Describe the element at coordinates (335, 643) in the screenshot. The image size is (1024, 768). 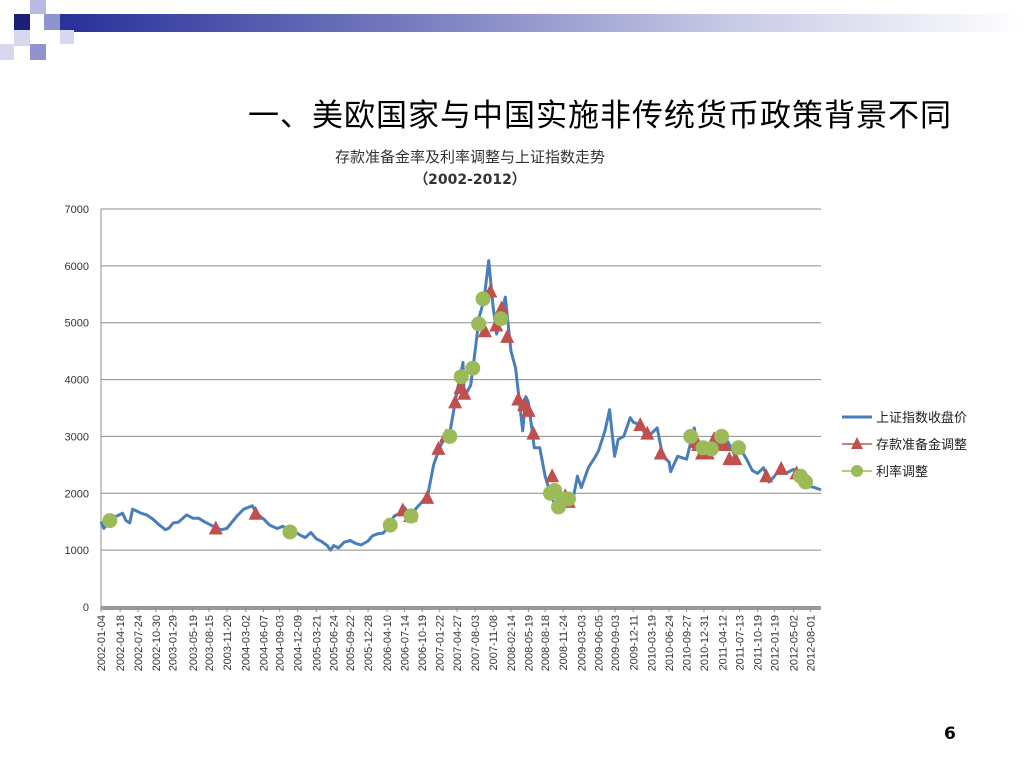
I see `x-tick-label: 2005-06-24` at that location.